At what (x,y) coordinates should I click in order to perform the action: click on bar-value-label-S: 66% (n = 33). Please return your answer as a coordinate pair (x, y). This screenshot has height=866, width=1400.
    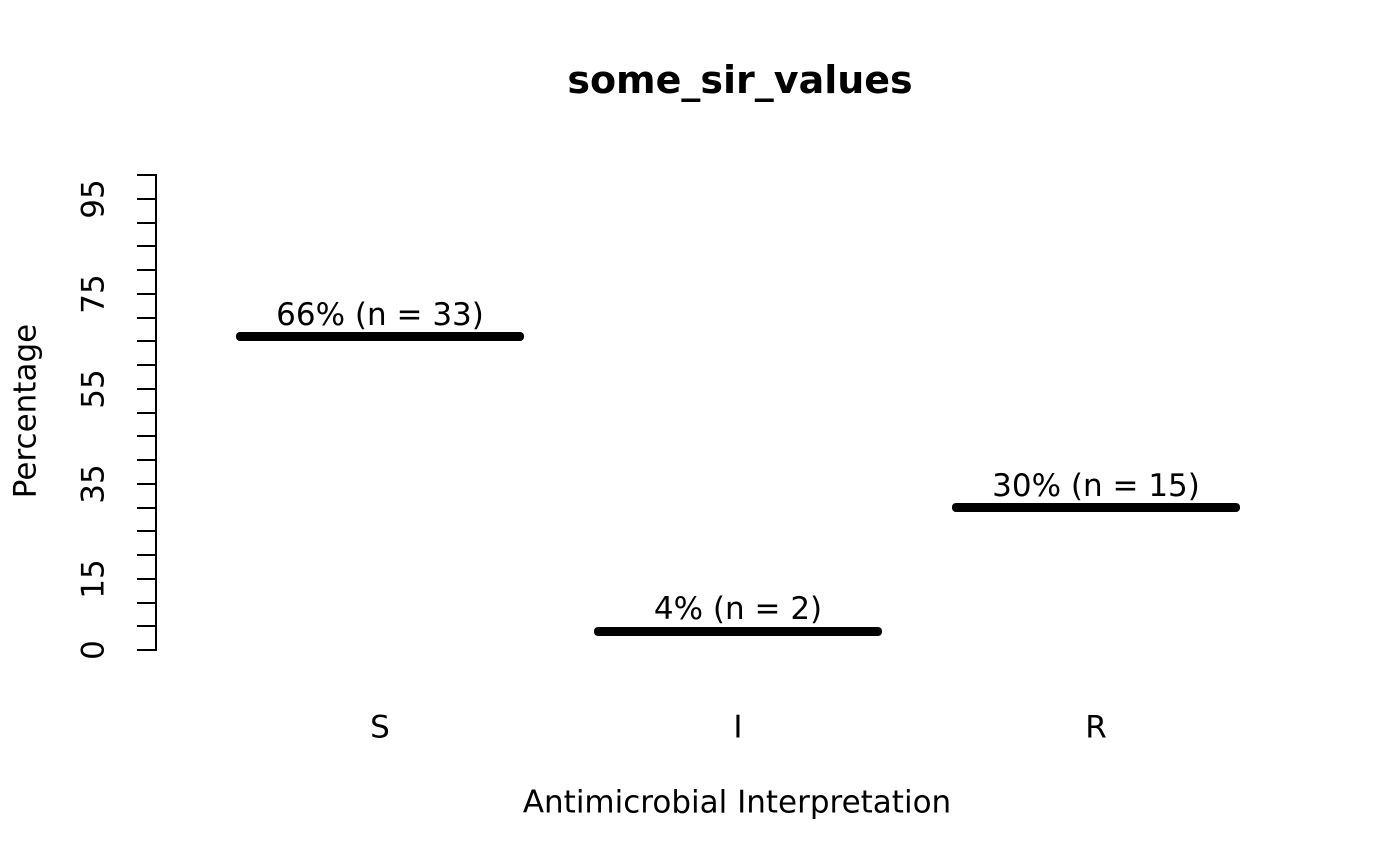
    Looking at the image, I should click on (380, 314).